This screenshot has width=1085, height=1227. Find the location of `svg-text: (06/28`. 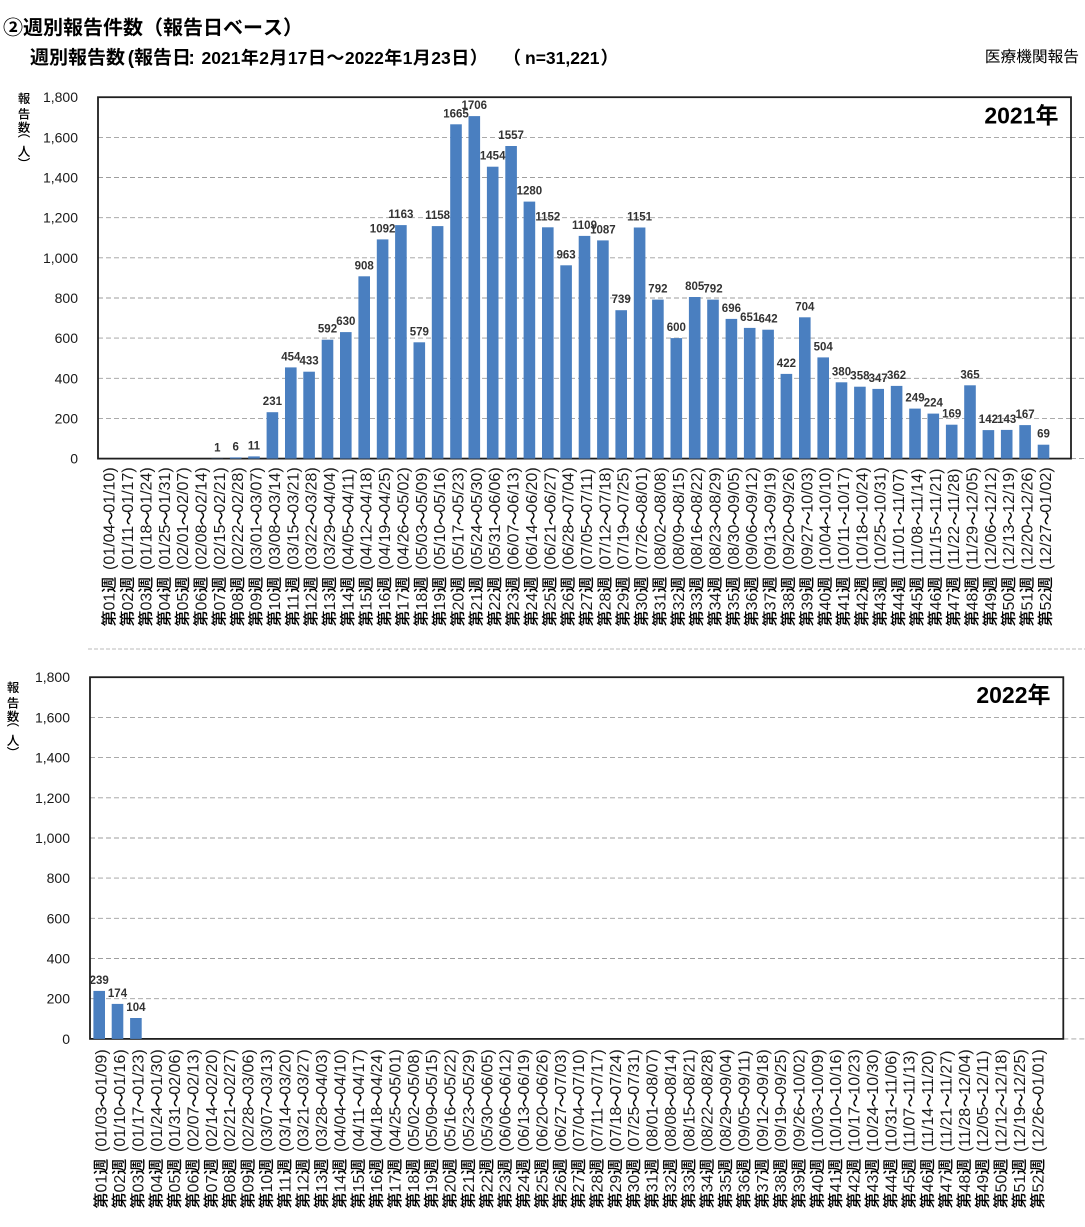

svg-text: (06/28 is located at coordinates (569, 547).